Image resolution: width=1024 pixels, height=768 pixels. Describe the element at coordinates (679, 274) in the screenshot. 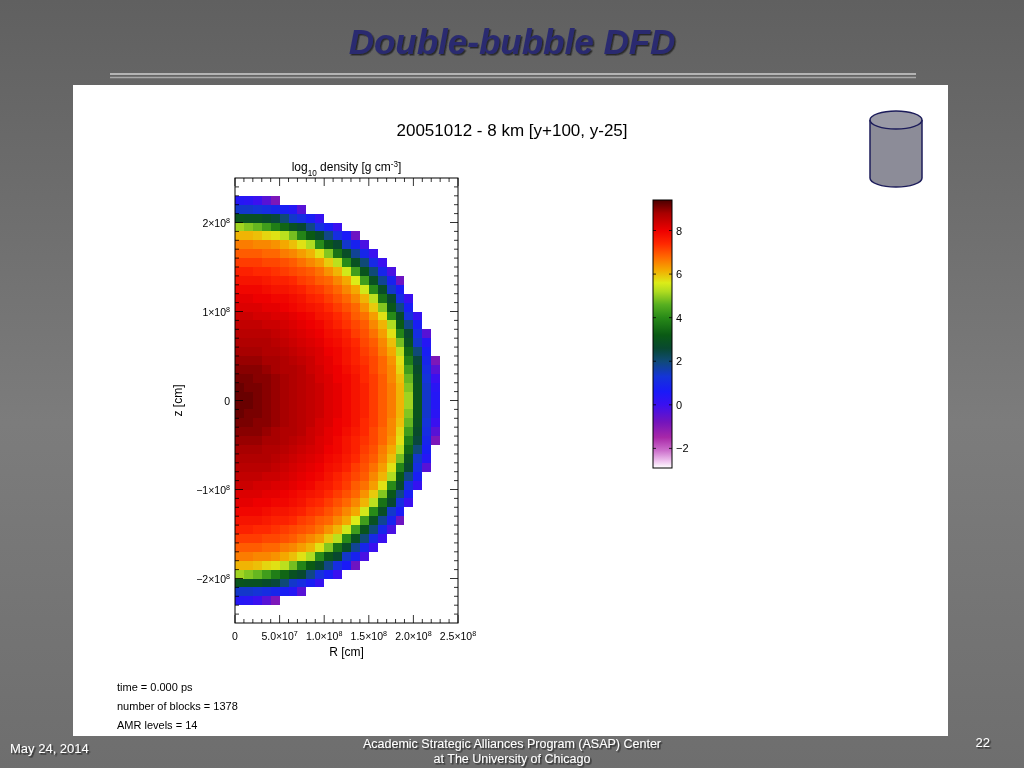

I see `color-bar-label: 6` at that location.